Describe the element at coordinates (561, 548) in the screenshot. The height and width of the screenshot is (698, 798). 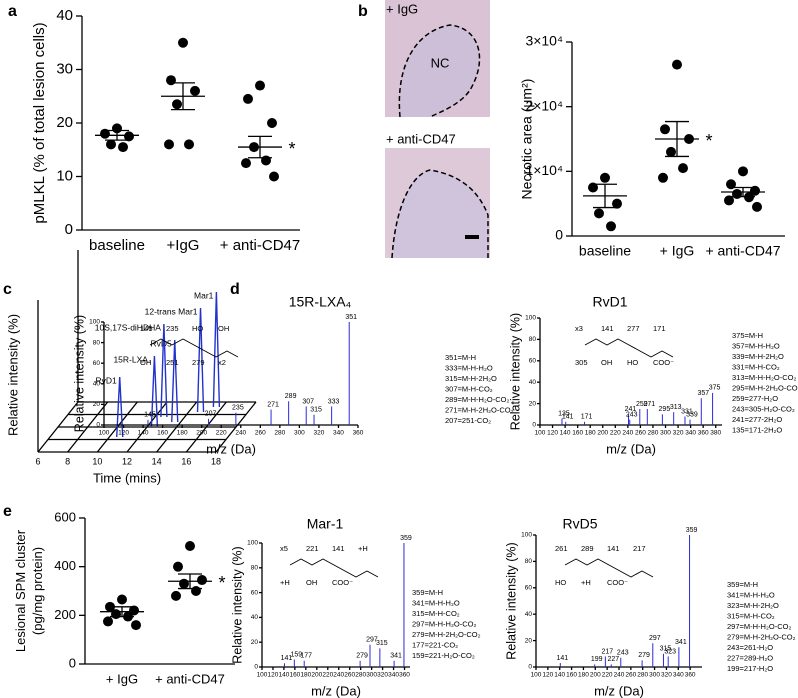
I see `structure-label: 261` at that location.